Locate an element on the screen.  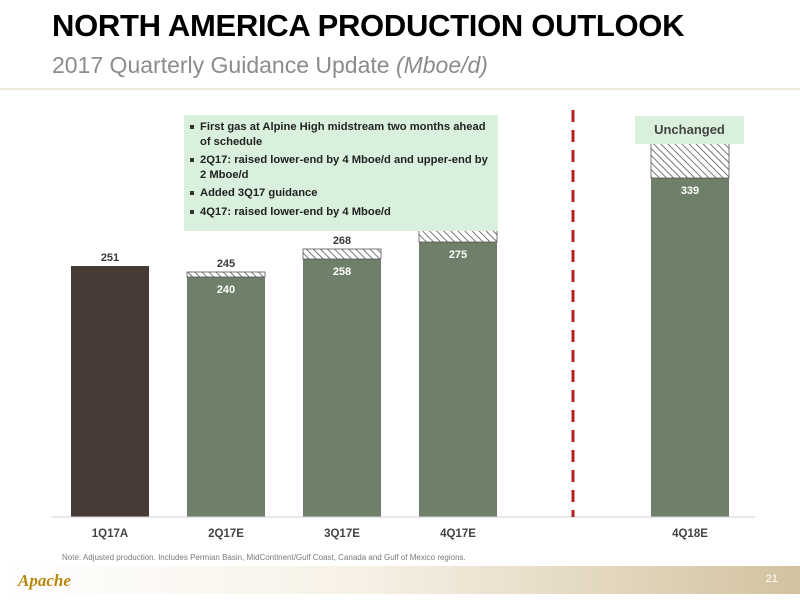
high-label-1Q17A: 251 is located at coordinates (110, 258).